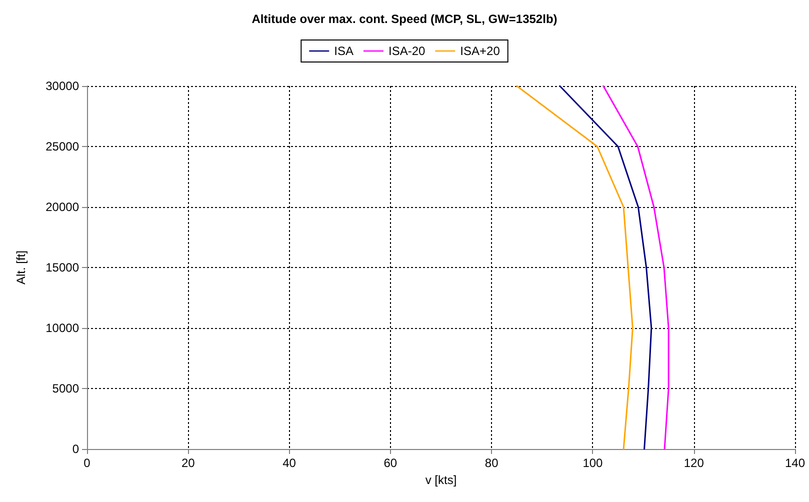 Image resolution: width=809 pixels, height=502 pixels. Describe the element at coordinates (21, 267) in the screenshot. I see `y-axis-title: Alt. [ft]` at that location.